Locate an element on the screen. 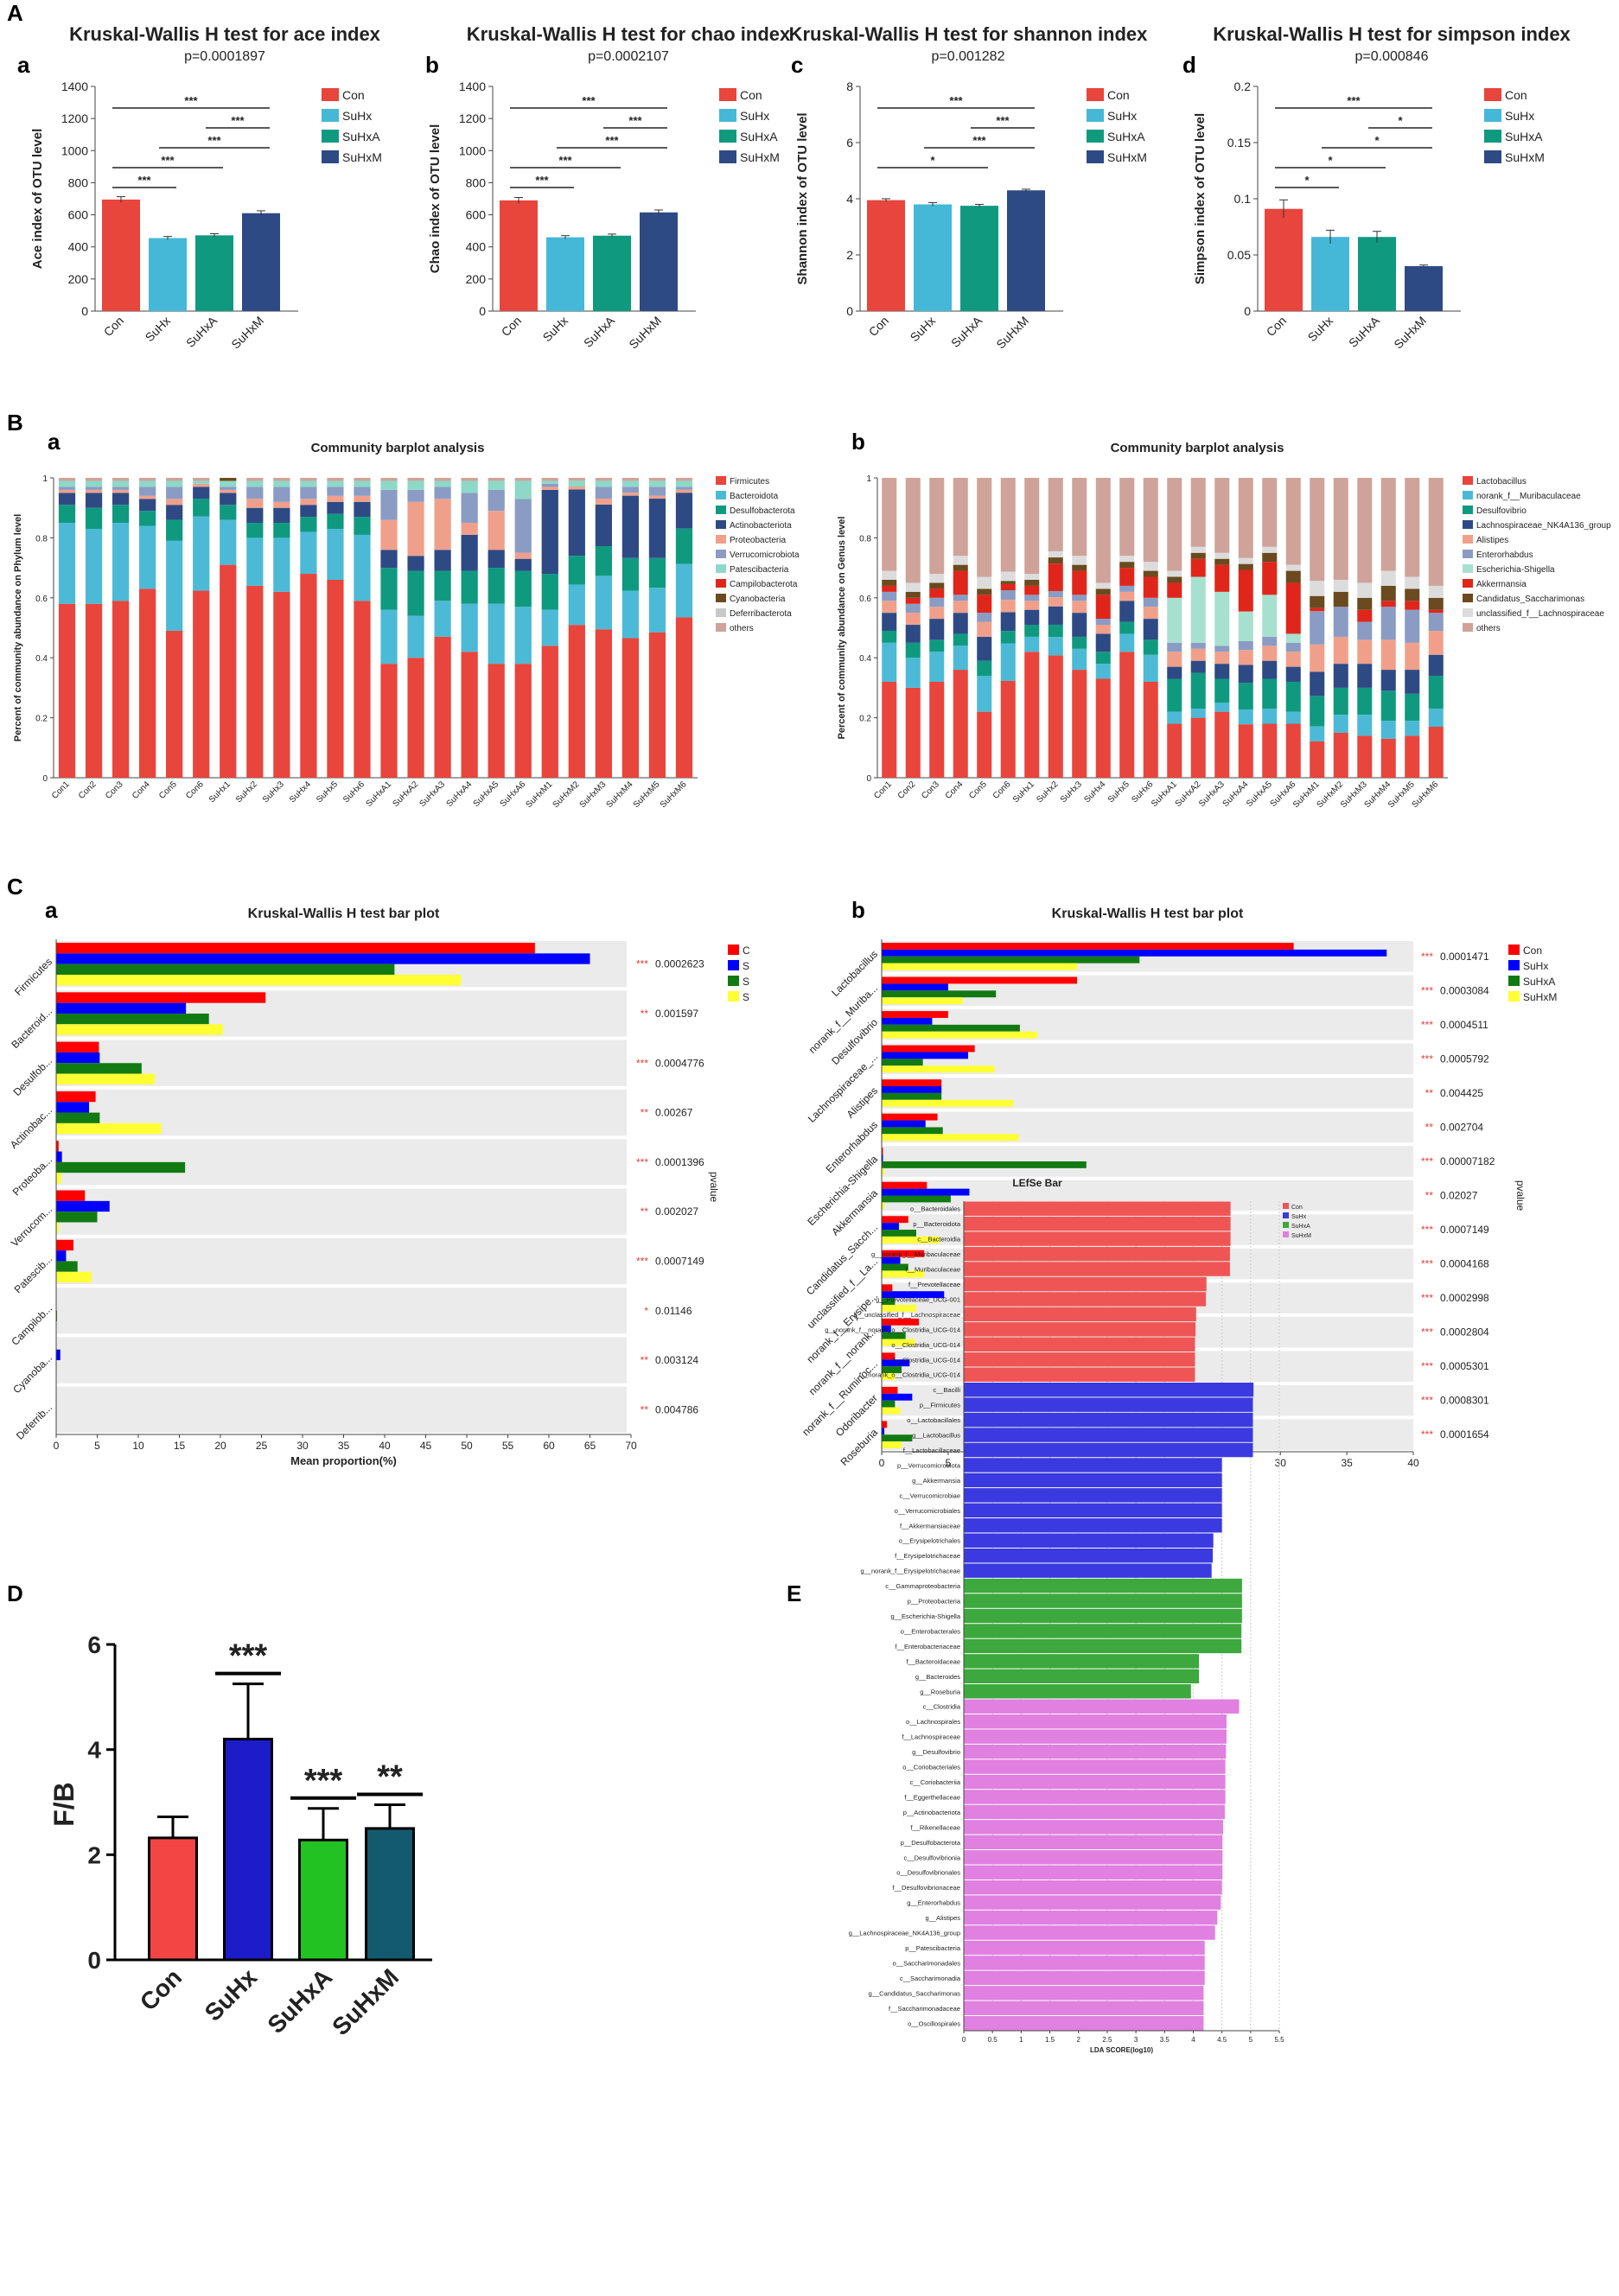 The image size is (1619, 2296). p-value-axis-label: pvalue is located at coordinates (1520, 1196).